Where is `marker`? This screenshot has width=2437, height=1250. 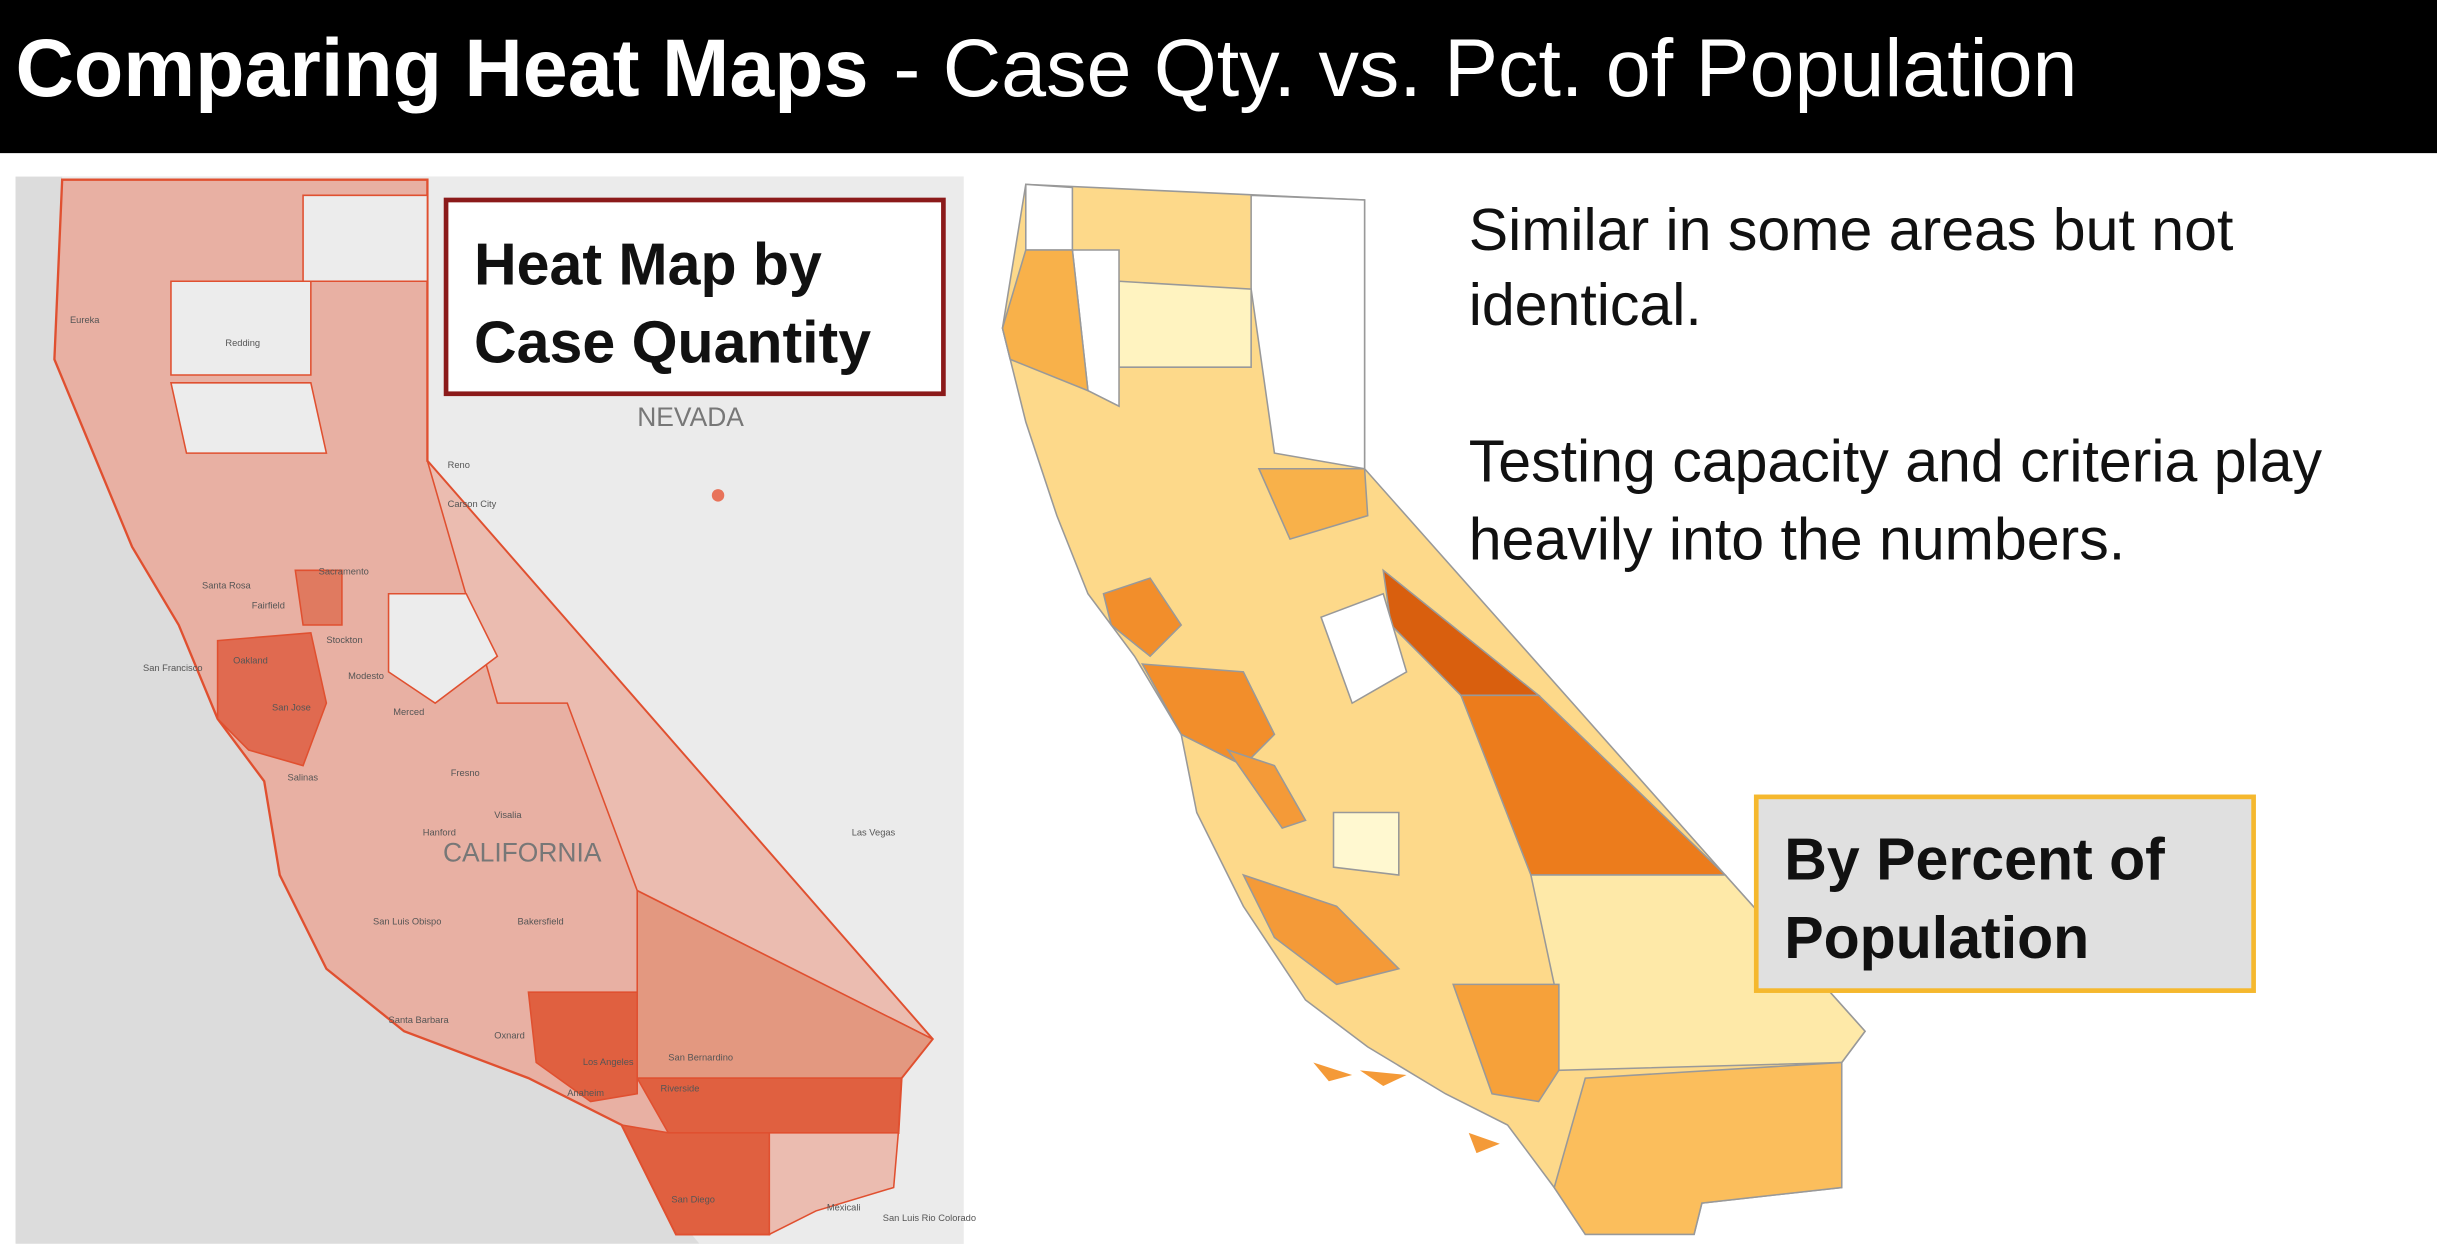 marker is located at coordinates (718, 495).